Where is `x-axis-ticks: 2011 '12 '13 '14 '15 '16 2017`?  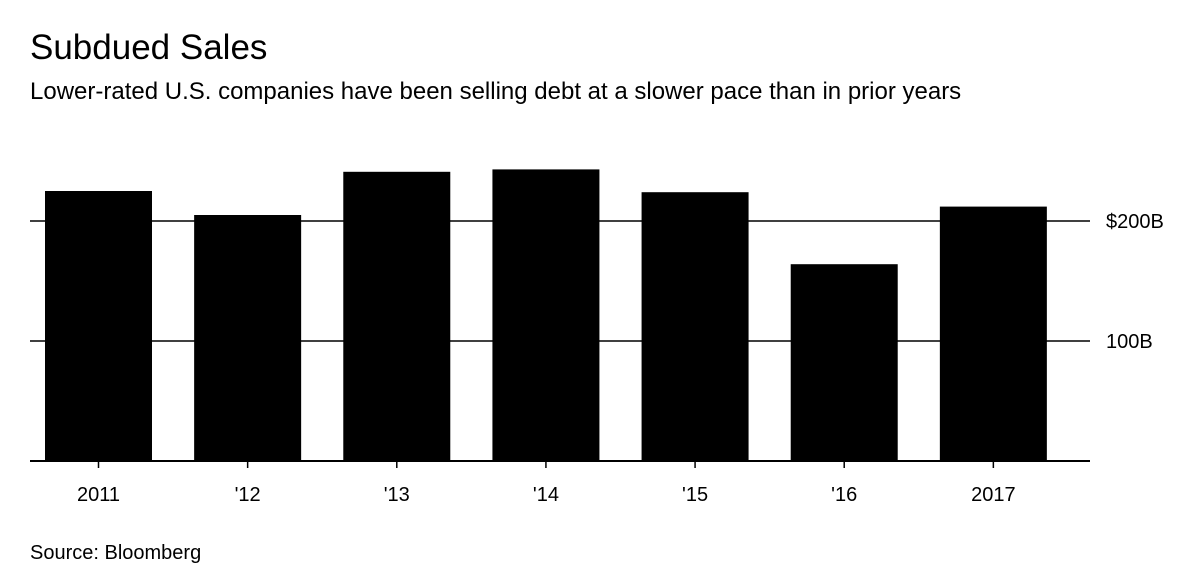
x-axis-ticks: 2011 '12 '13 '14 '15 '16 2017 is located at coordinates (546, 483).